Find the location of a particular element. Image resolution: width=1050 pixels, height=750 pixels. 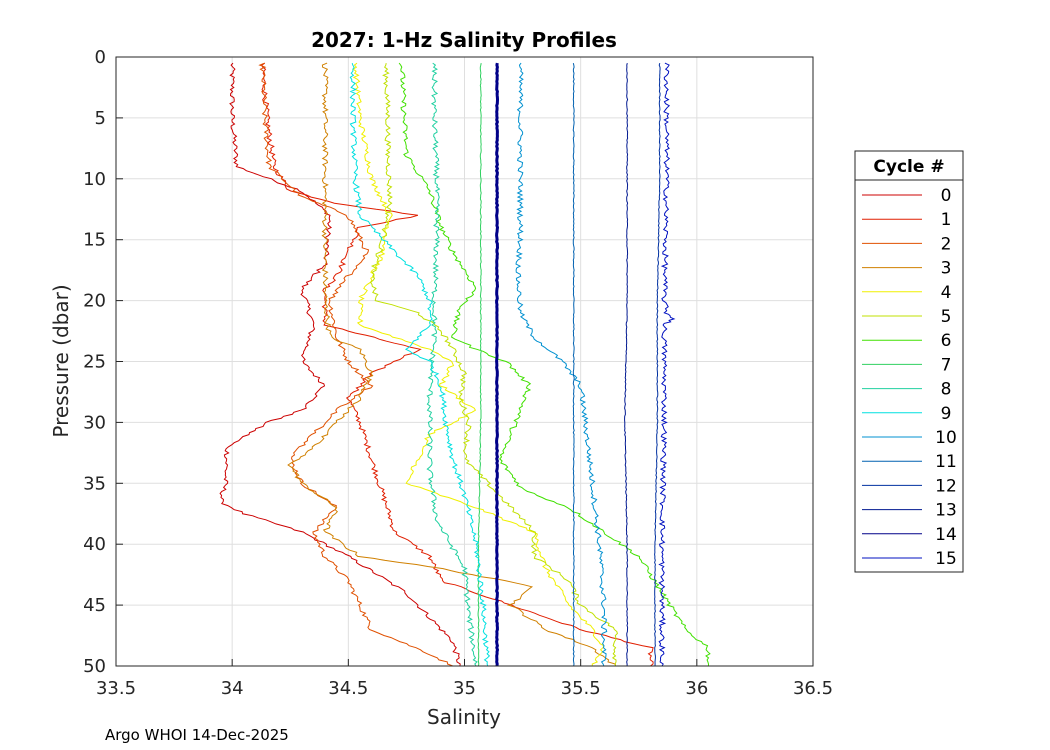

legend-label-cycle-3: 3 is located at coordinates (946, 269).